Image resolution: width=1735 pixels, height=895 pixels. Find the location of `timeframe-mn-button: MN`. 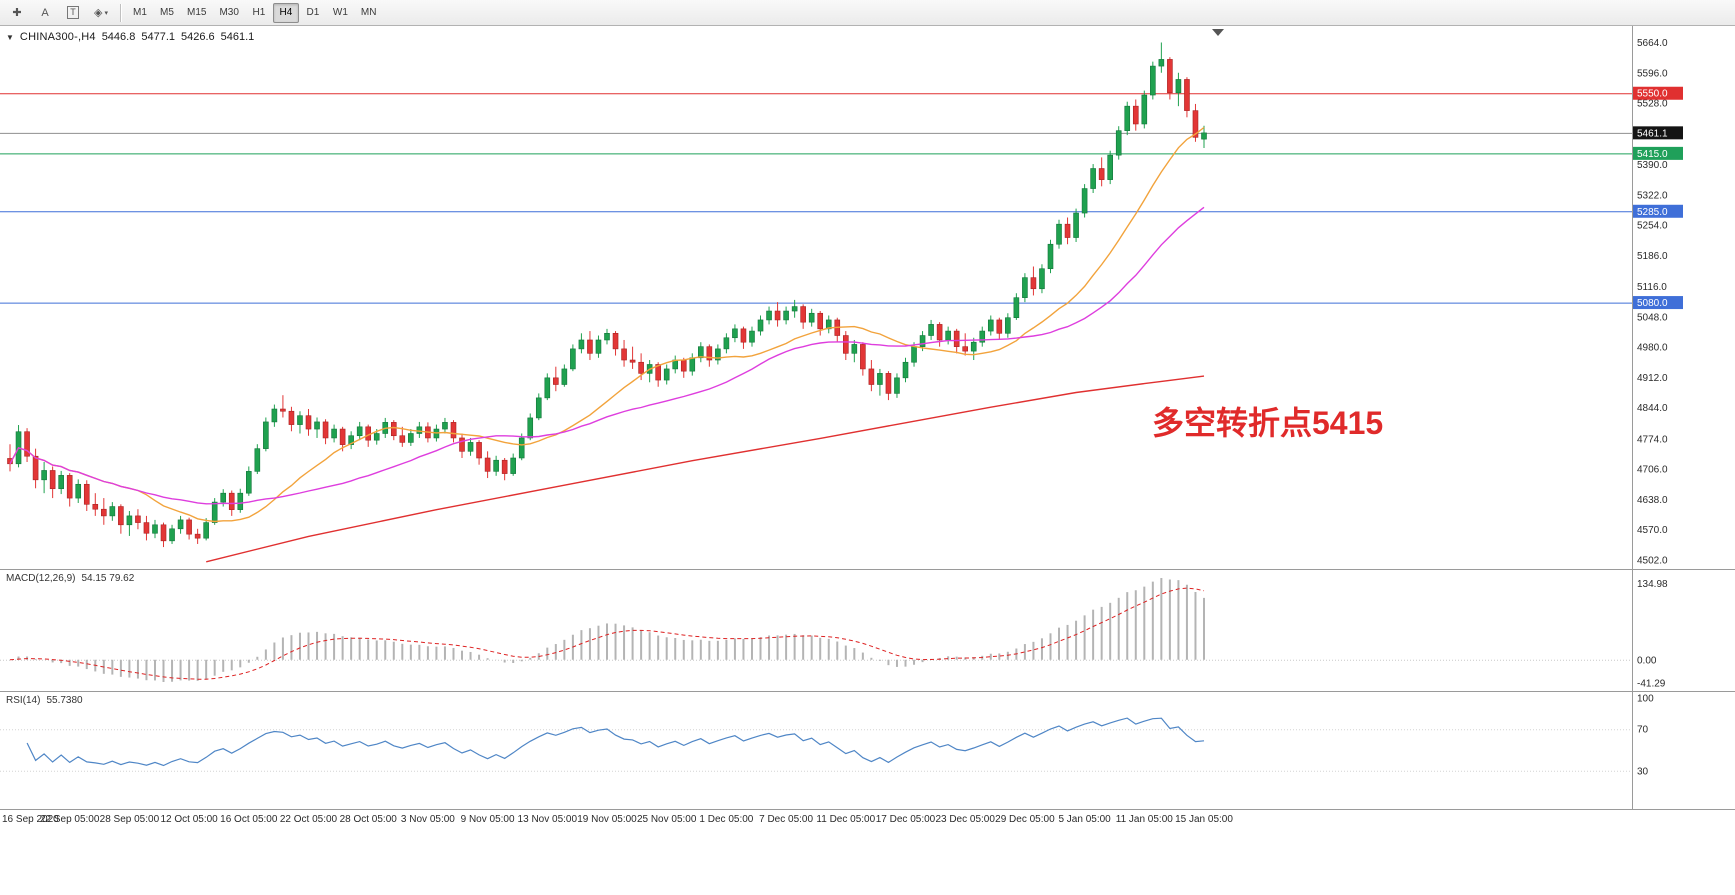

timeframe-mn-button: MN is located at coordinates (369, 13).